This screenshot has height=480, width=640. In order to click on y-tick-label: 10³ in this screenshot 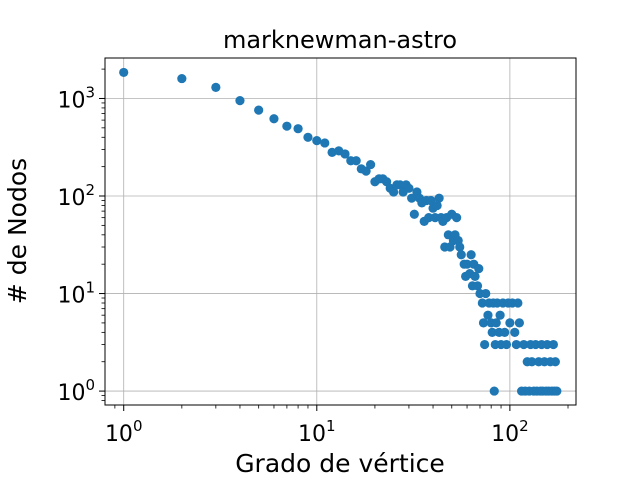, I will do `click(76, 98)`.